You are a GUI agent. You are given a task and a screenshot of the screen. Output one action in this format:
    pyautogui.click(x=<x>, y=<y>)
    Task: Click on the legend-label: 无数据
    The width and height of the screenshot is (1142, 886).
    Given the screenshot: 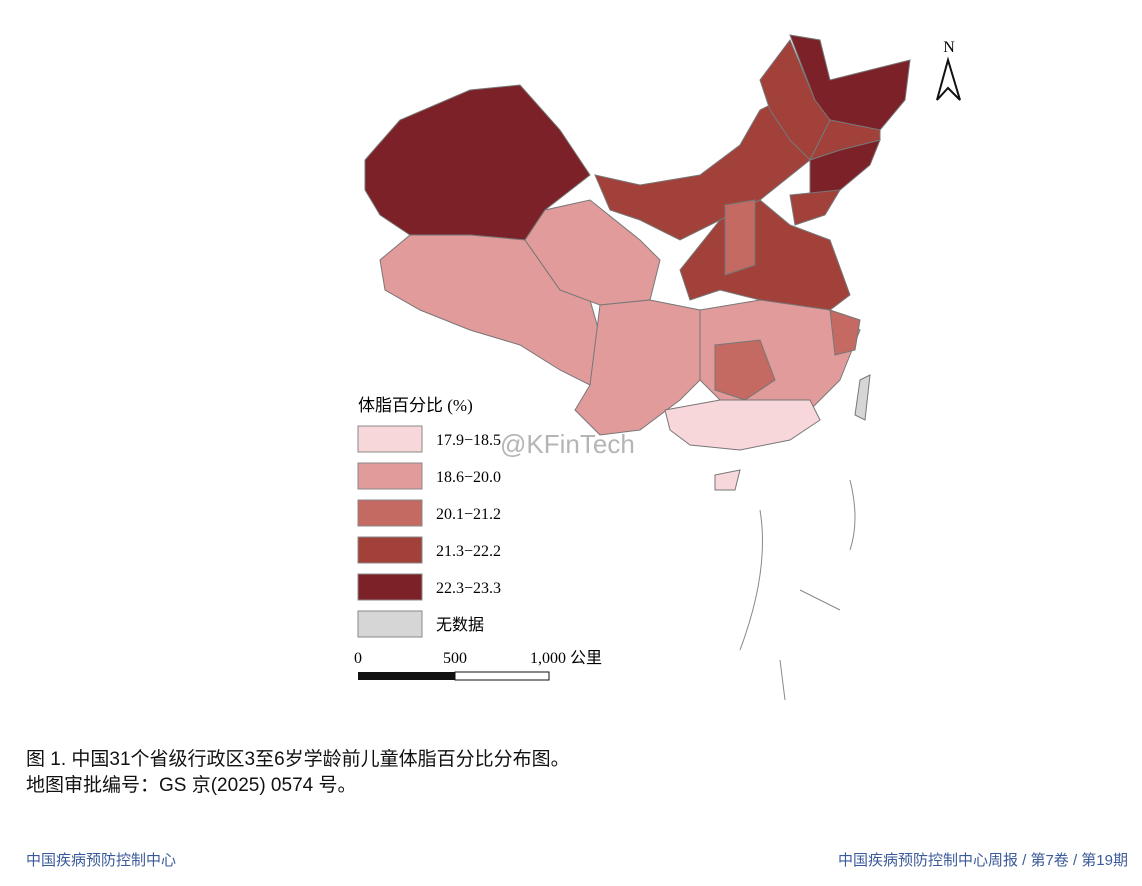 What is the action you would take?
    pyautogui.click(x=460, y=625)
    